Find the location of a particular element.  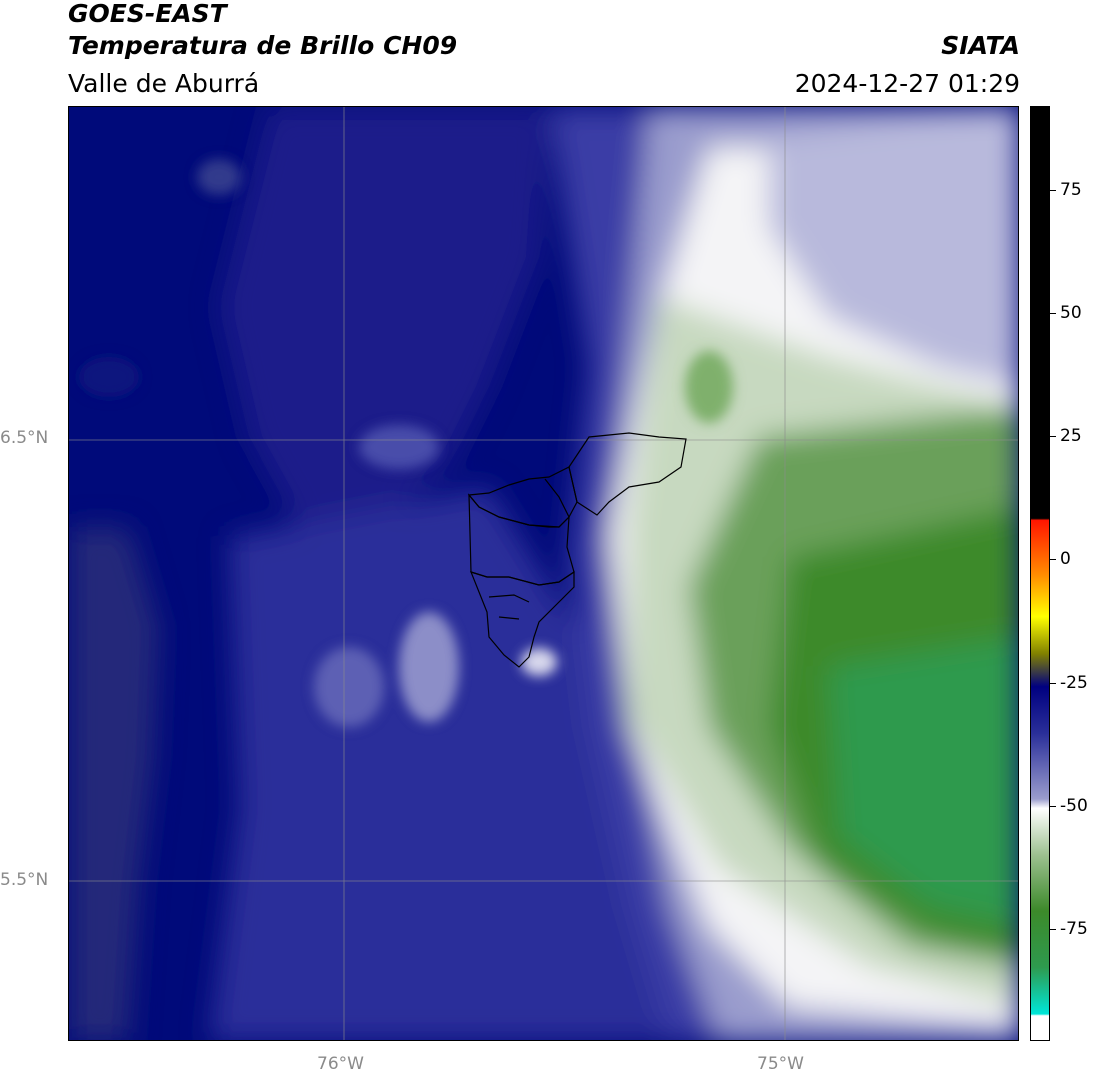

west-dark-patch is located at coordinates (114, 783).